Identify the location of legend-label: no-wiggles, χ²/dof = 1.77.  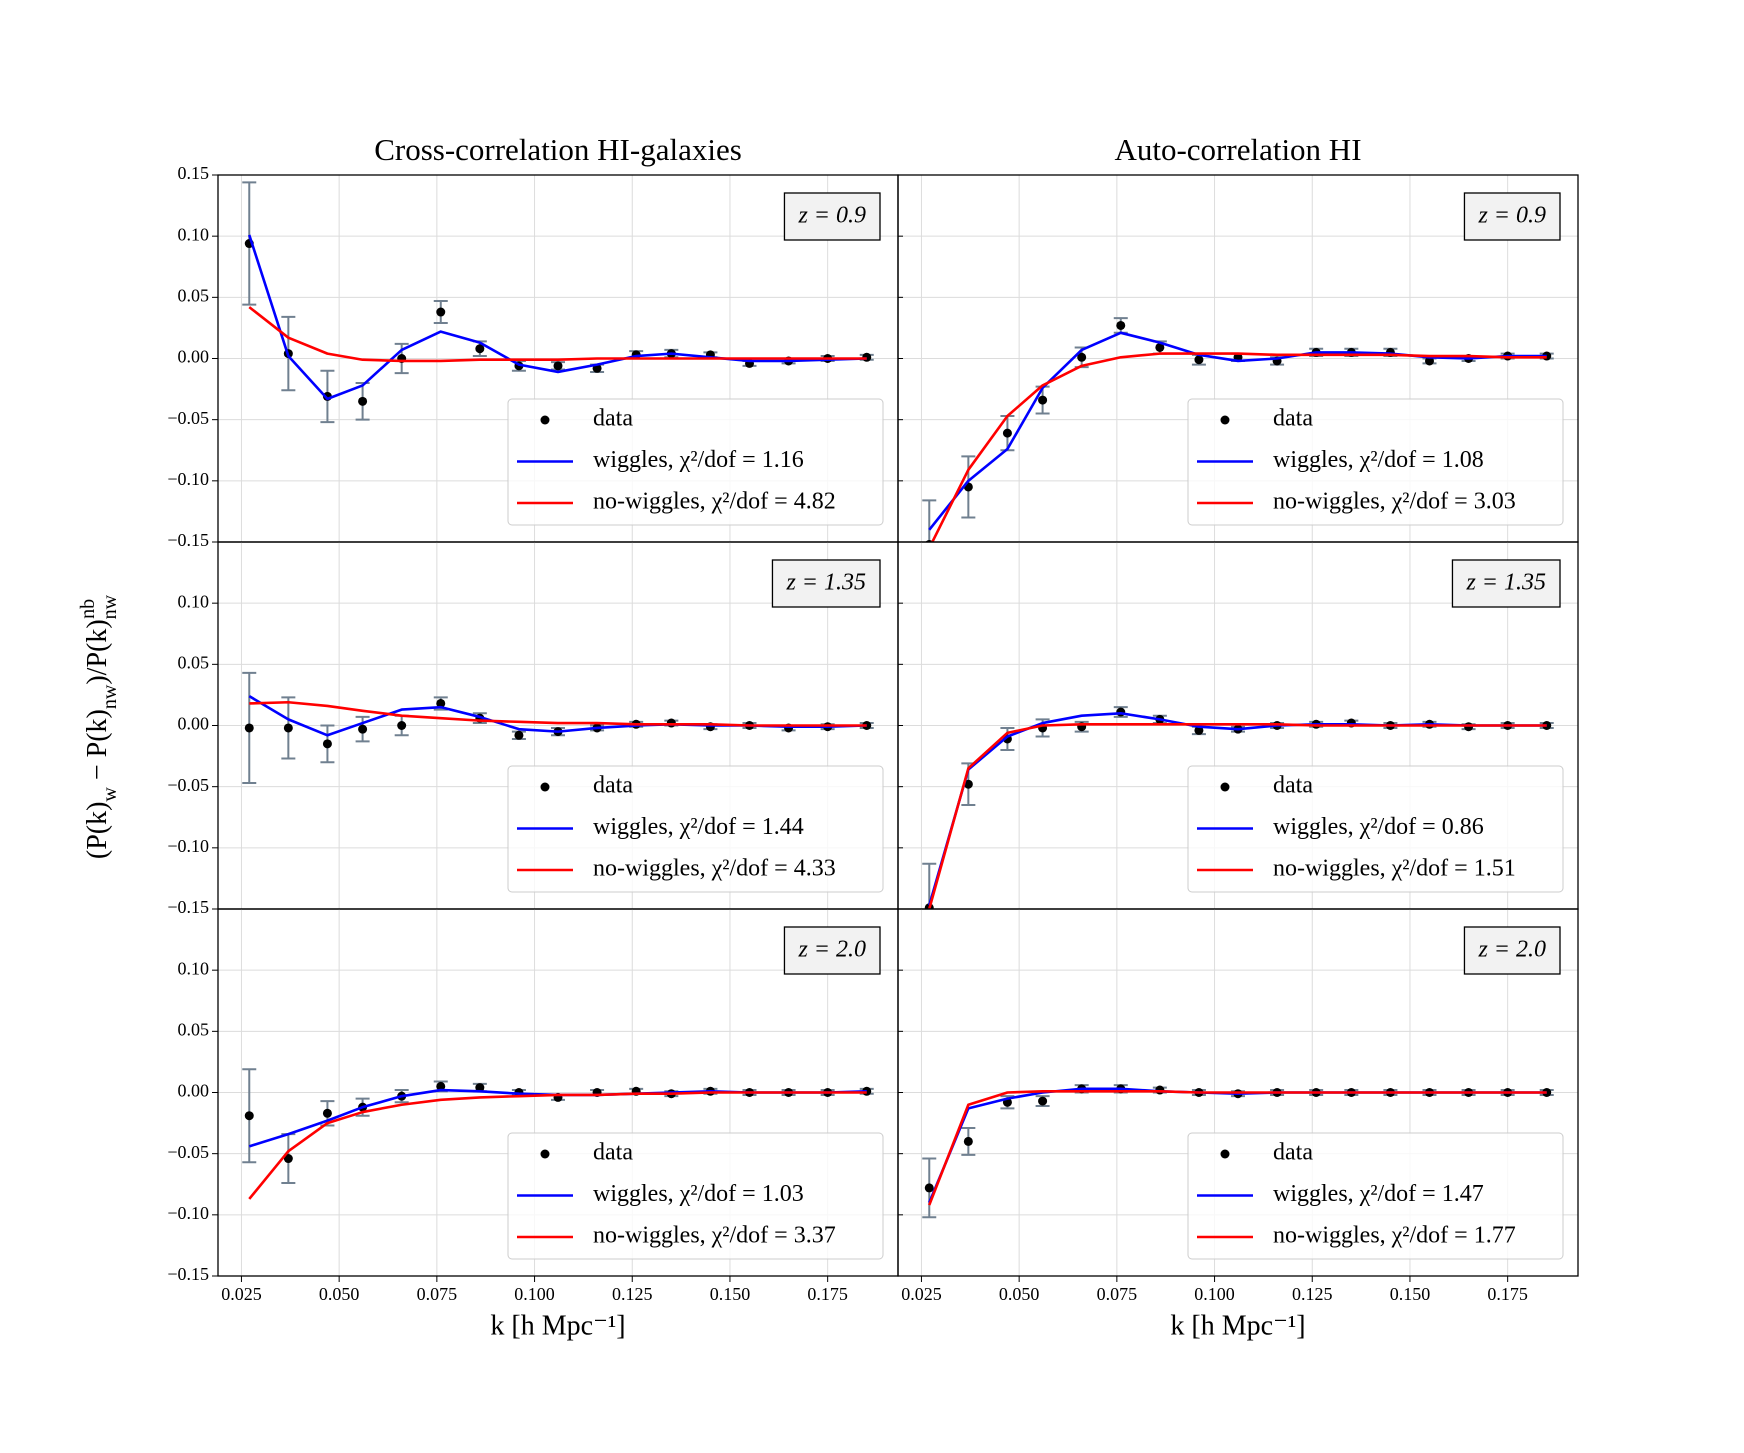
(1394, 1236).